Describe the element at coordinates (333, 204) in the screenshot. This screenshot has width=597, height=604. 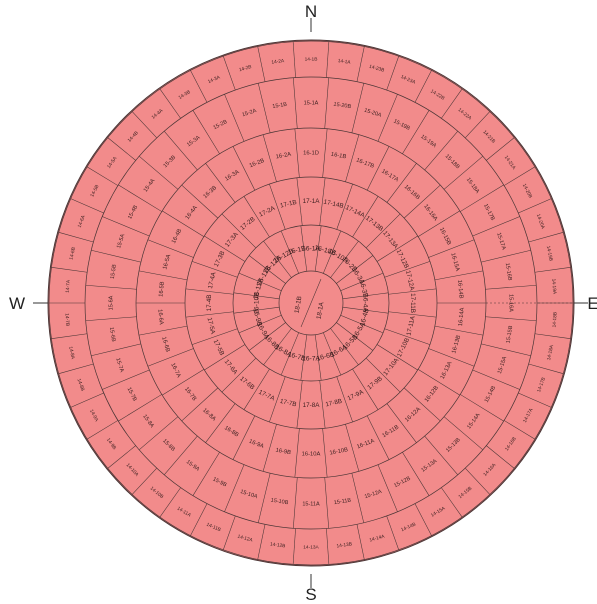
I see `ring-2-cell-label: 17-14B` at that location.